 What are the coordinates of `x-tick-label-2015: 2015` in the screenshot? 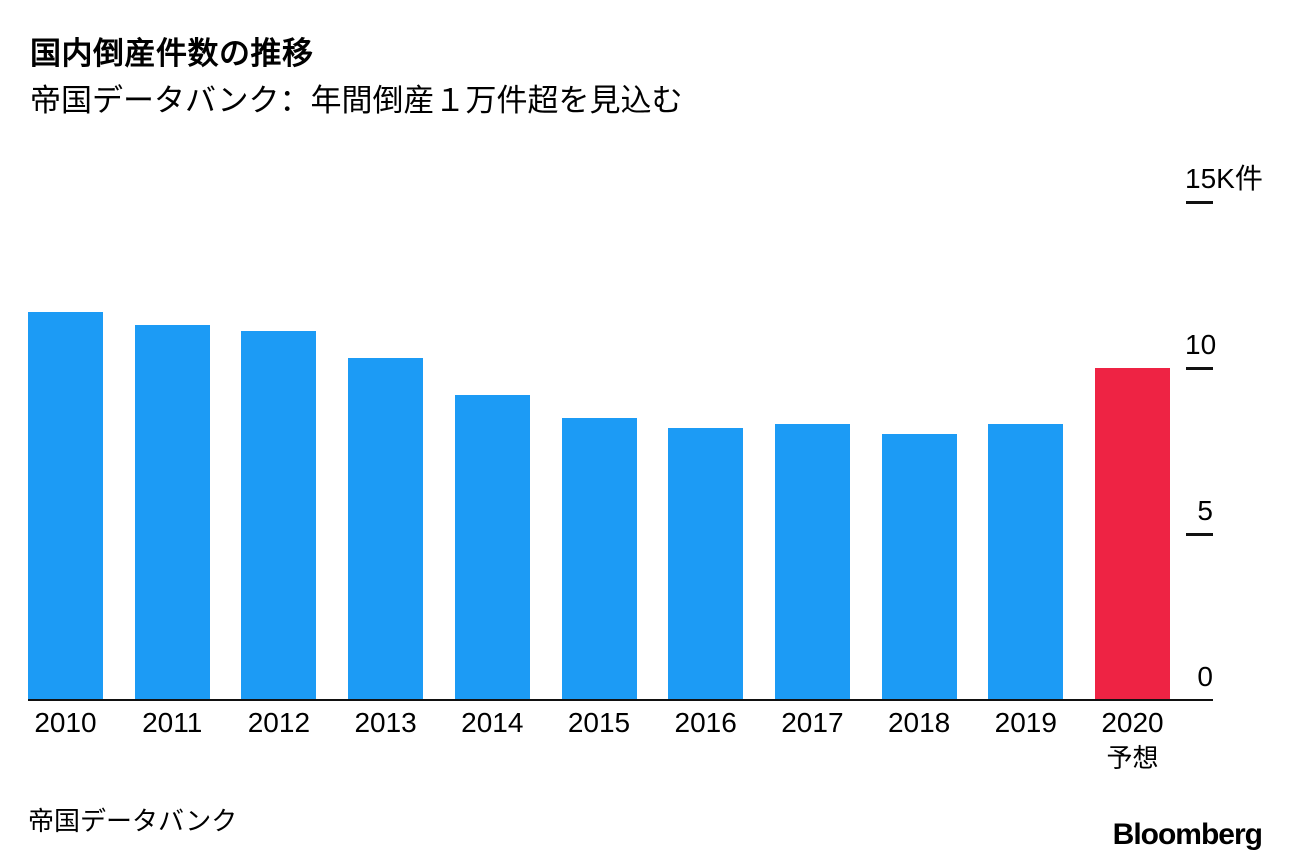 It's located at (599, 722).